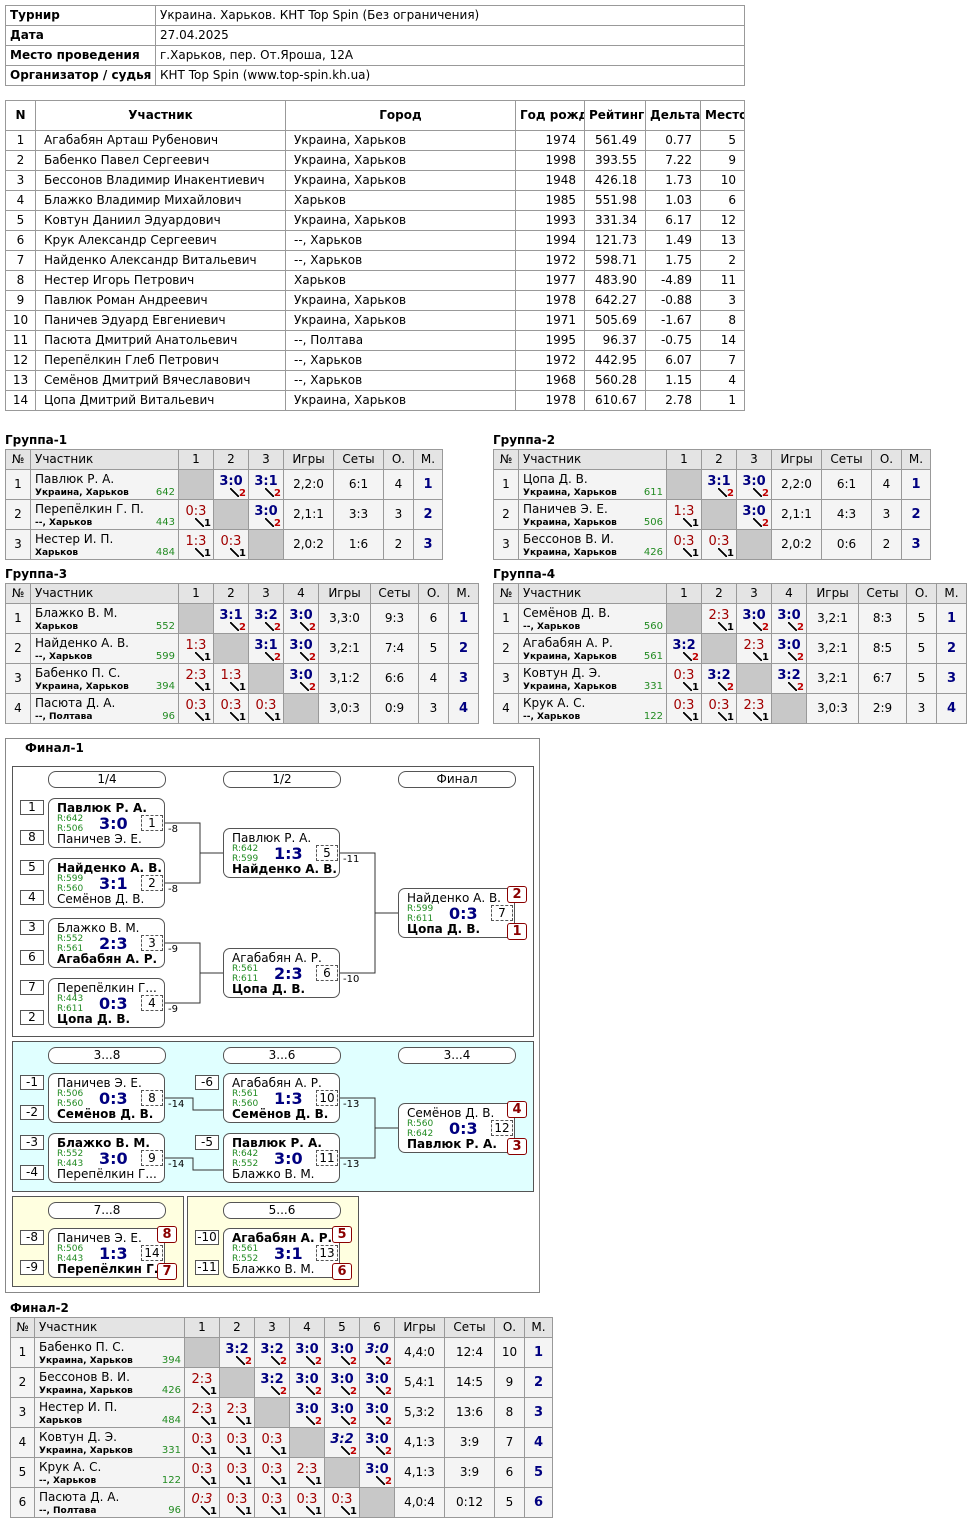 The height and width of the screenshot is (1522, 976). I want to click on rating-top: R:642, so click(70, 819).